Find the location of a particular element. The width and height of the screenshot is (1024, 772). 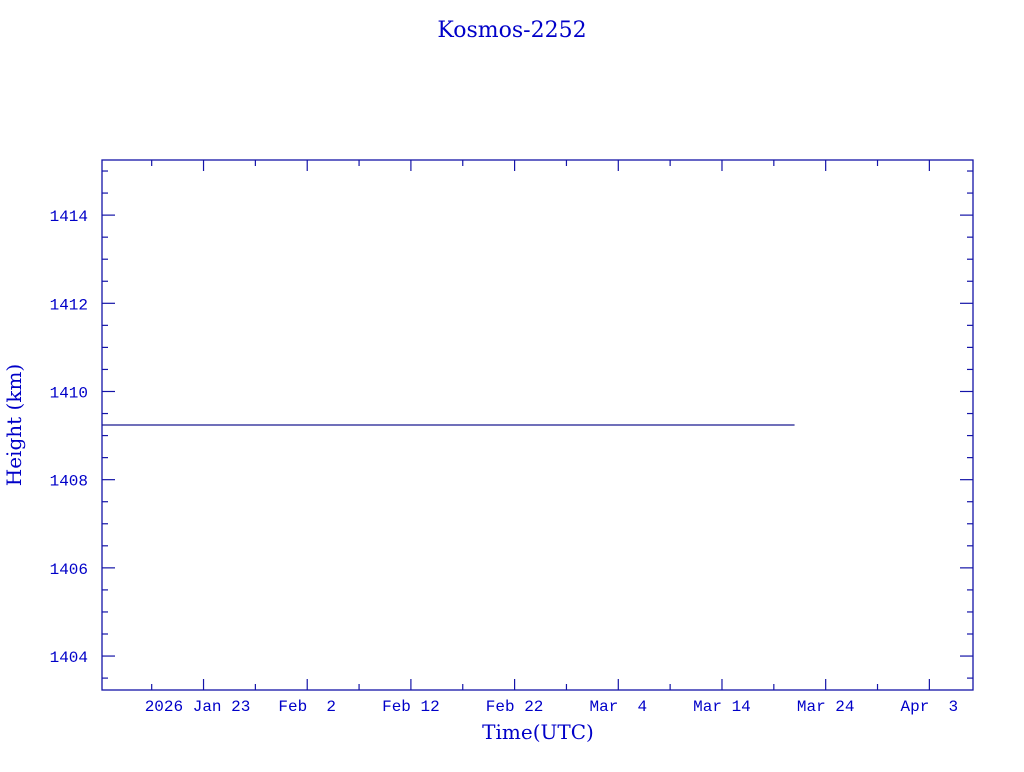

x-tick-label: Feb 22 is located at coordinates (515, 707).